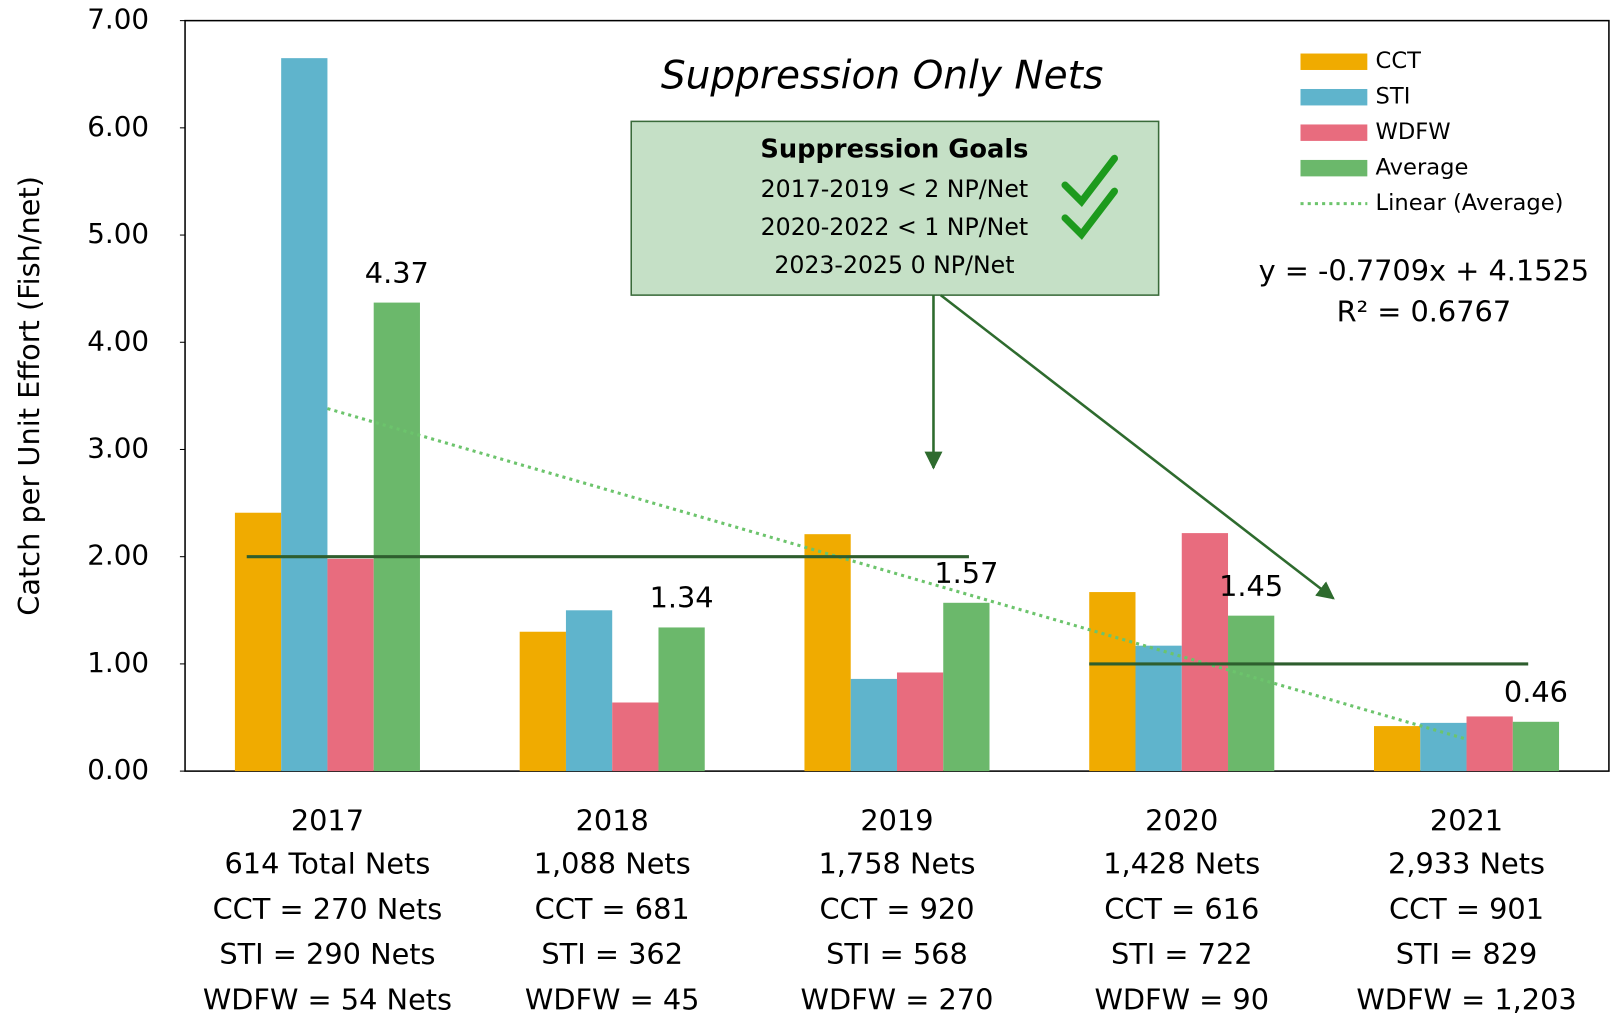 Image resolution: width=1612 pixels, height=1021 pixels. Describe the element at coordinates (896, 909) in the screenshot. I see `x-tick-detail: CCT = 920` at that location.